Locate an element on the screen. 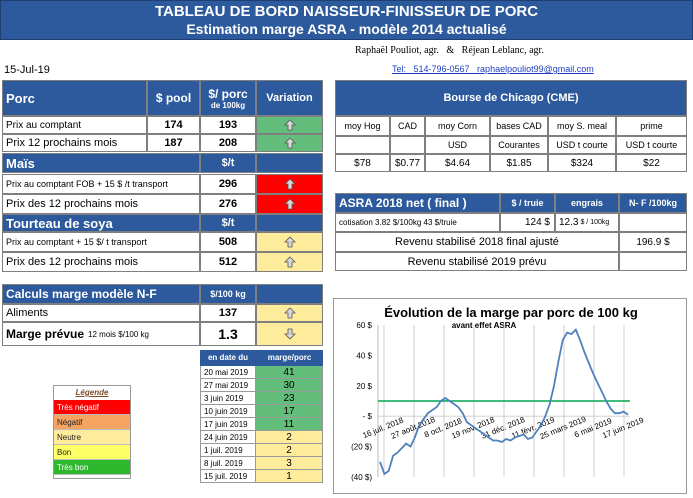  porc-row-pool: 174 is located at coordinates (173, 125).